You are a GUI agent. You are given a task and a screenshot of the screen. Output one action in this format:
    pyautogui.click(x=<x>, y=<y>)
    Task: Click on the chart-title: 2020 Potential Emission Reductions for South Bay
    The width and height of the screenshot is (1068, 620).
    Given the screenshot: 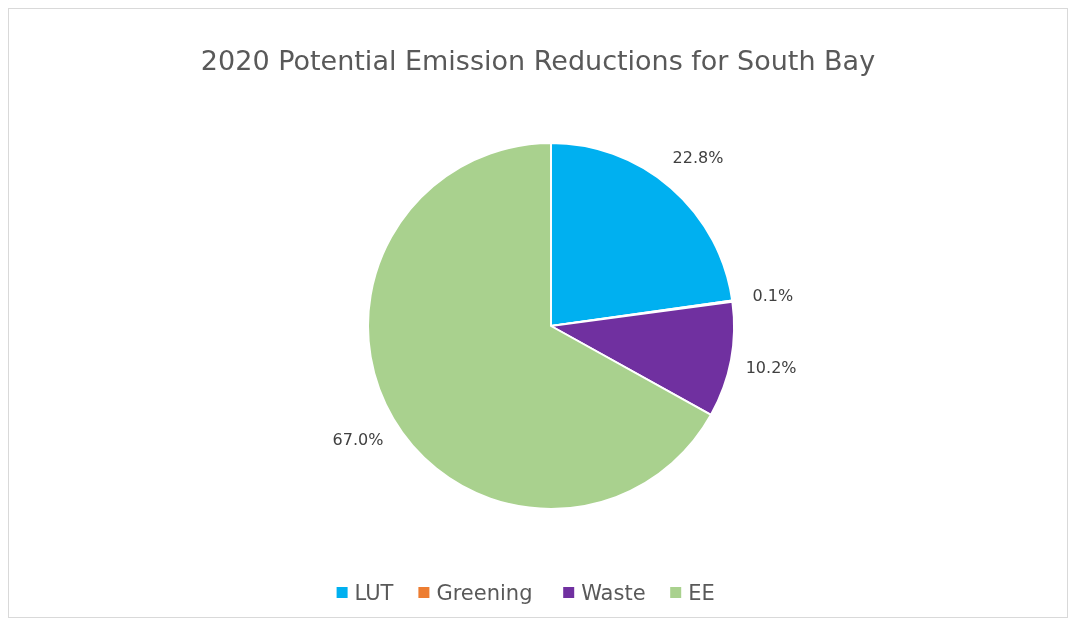 What is the action you would take?
    pyautogui.click(x=538, y=60)
    